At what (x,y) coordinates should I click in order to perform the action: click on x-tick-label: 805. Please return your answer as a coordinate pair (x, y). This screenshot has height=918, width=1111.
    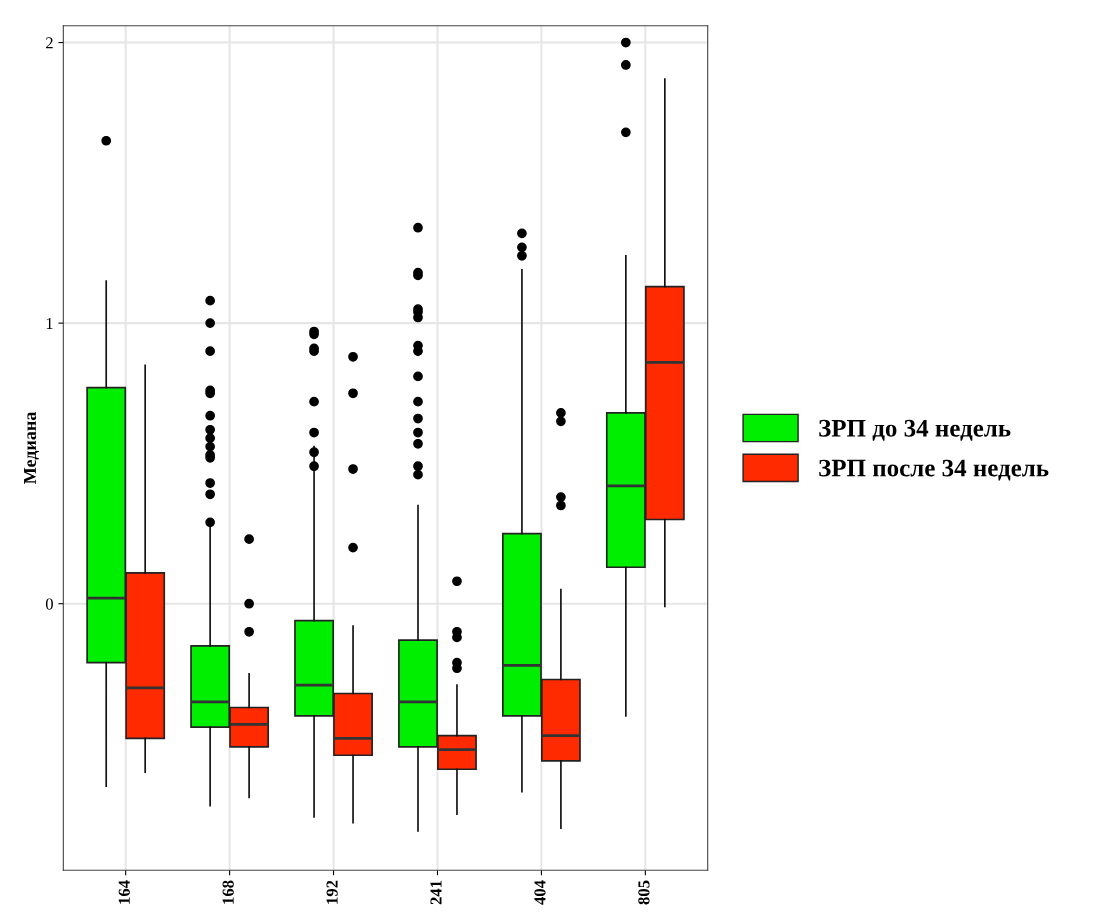
    Looking at the image, I should click on (644, 892).